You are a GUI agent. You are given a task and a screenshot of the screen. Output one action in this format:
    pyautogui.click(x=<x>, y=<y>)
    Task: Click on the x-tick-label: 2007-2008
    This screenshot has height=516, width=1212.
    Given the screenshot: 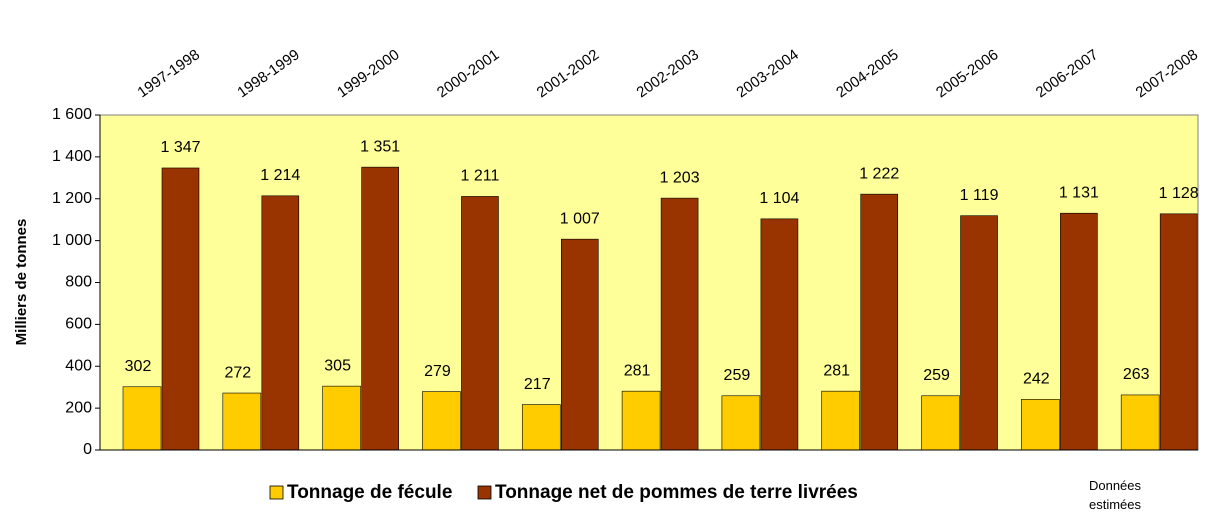 What is the action you would take?
    pyautogui.click(x=1167, y=73)
    